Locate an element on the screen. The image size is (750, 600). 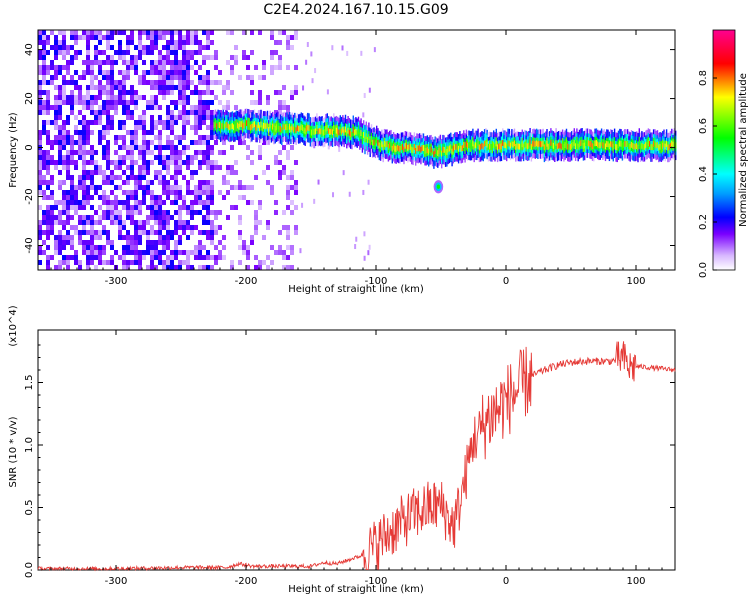
x-tick-label: 100 is located at coordinates (635, 581).